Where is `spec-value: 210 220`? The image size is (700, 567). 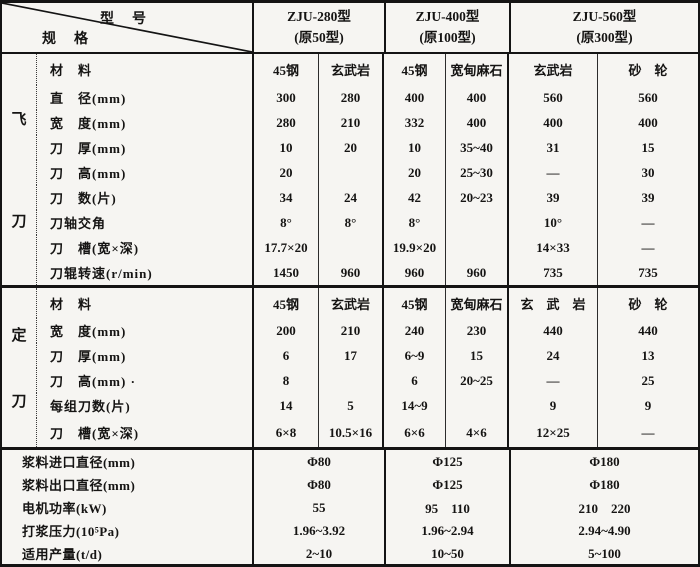
spec-value: 210 220 is located at coordinates (603, 507).